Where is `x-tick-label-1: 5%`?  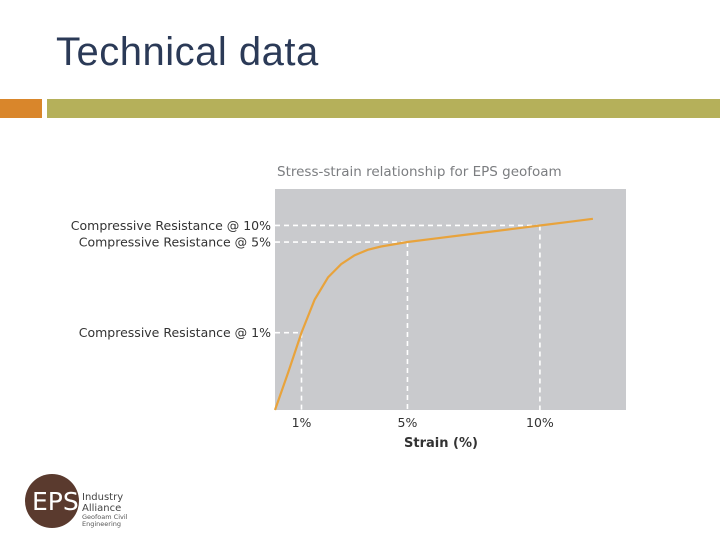 x-tick-label-1: 5% is located at coordinates (408, 422).